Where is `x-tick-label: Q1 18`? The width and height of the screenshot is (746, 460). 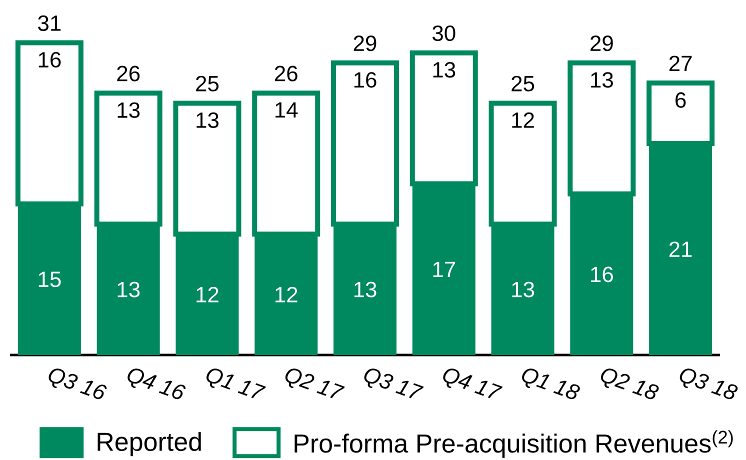
x-tick-label: Q1 18 is located at coordinates (551, 384).